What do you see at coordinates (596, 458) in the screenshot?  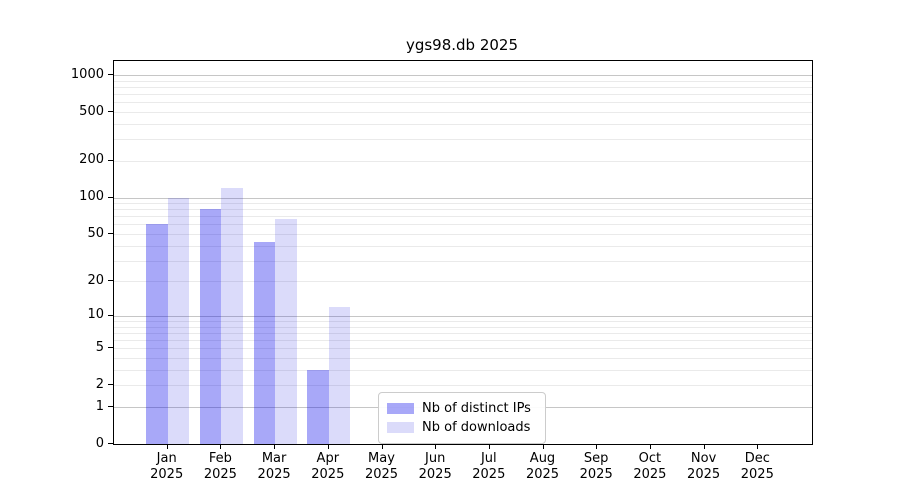 I see `x-tick-month: Sep` at bounding box center [596, 458].